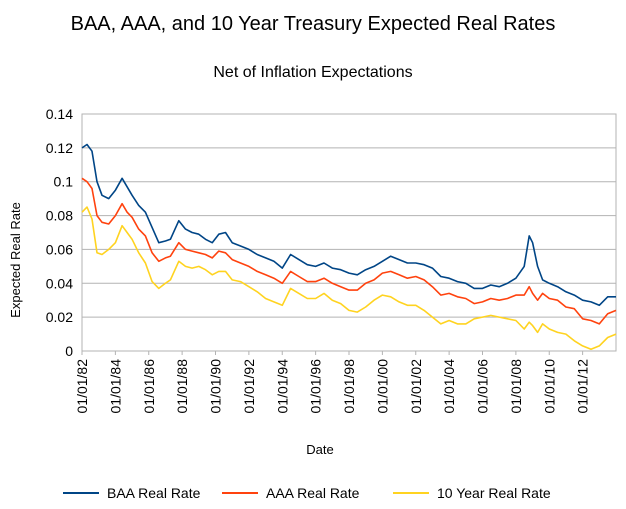  I want to click on x-tick-label: 01/01/98, so click(349, 386).